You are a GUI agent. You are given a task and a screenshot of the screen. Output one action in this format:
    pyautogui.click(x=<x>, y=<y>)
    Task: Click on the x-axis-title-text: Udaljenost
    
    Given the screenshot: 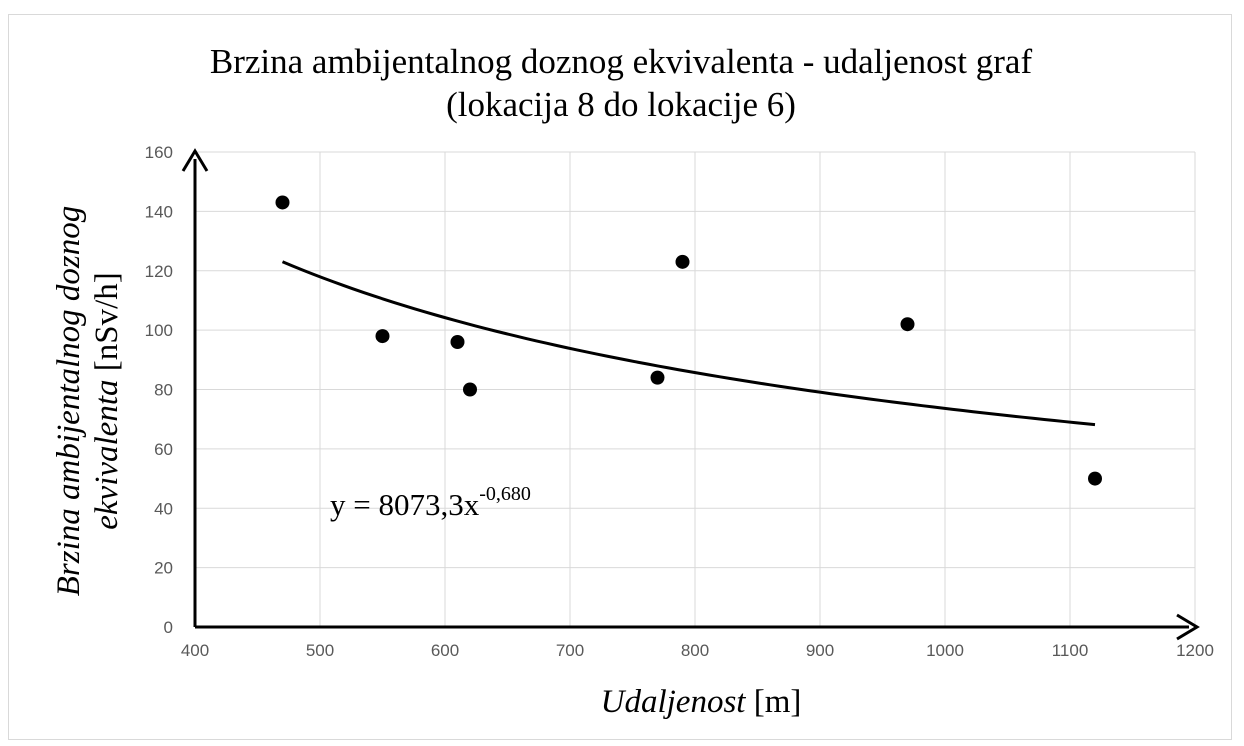 What is the action you would take?
    pyautogui.click(x=674, y=702)
    